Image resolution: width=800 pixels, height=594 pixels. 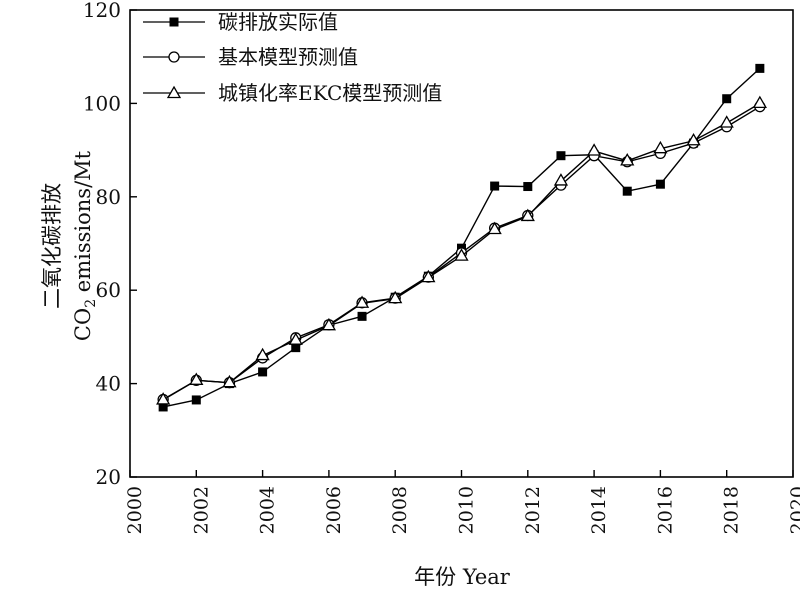 What do you see at coordinates (533, 510) in the screenshot?
I see `x-tick-label: 2012` at bounding box center [533, 510].